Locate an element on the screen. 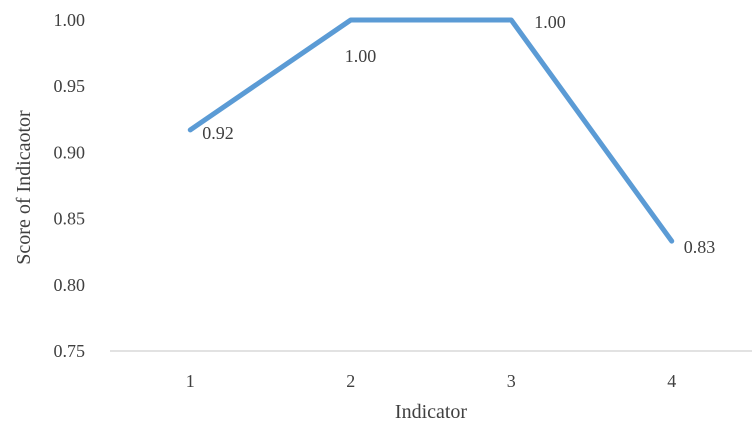  x-tick-label: 4 is located at coordinates (671, 381).